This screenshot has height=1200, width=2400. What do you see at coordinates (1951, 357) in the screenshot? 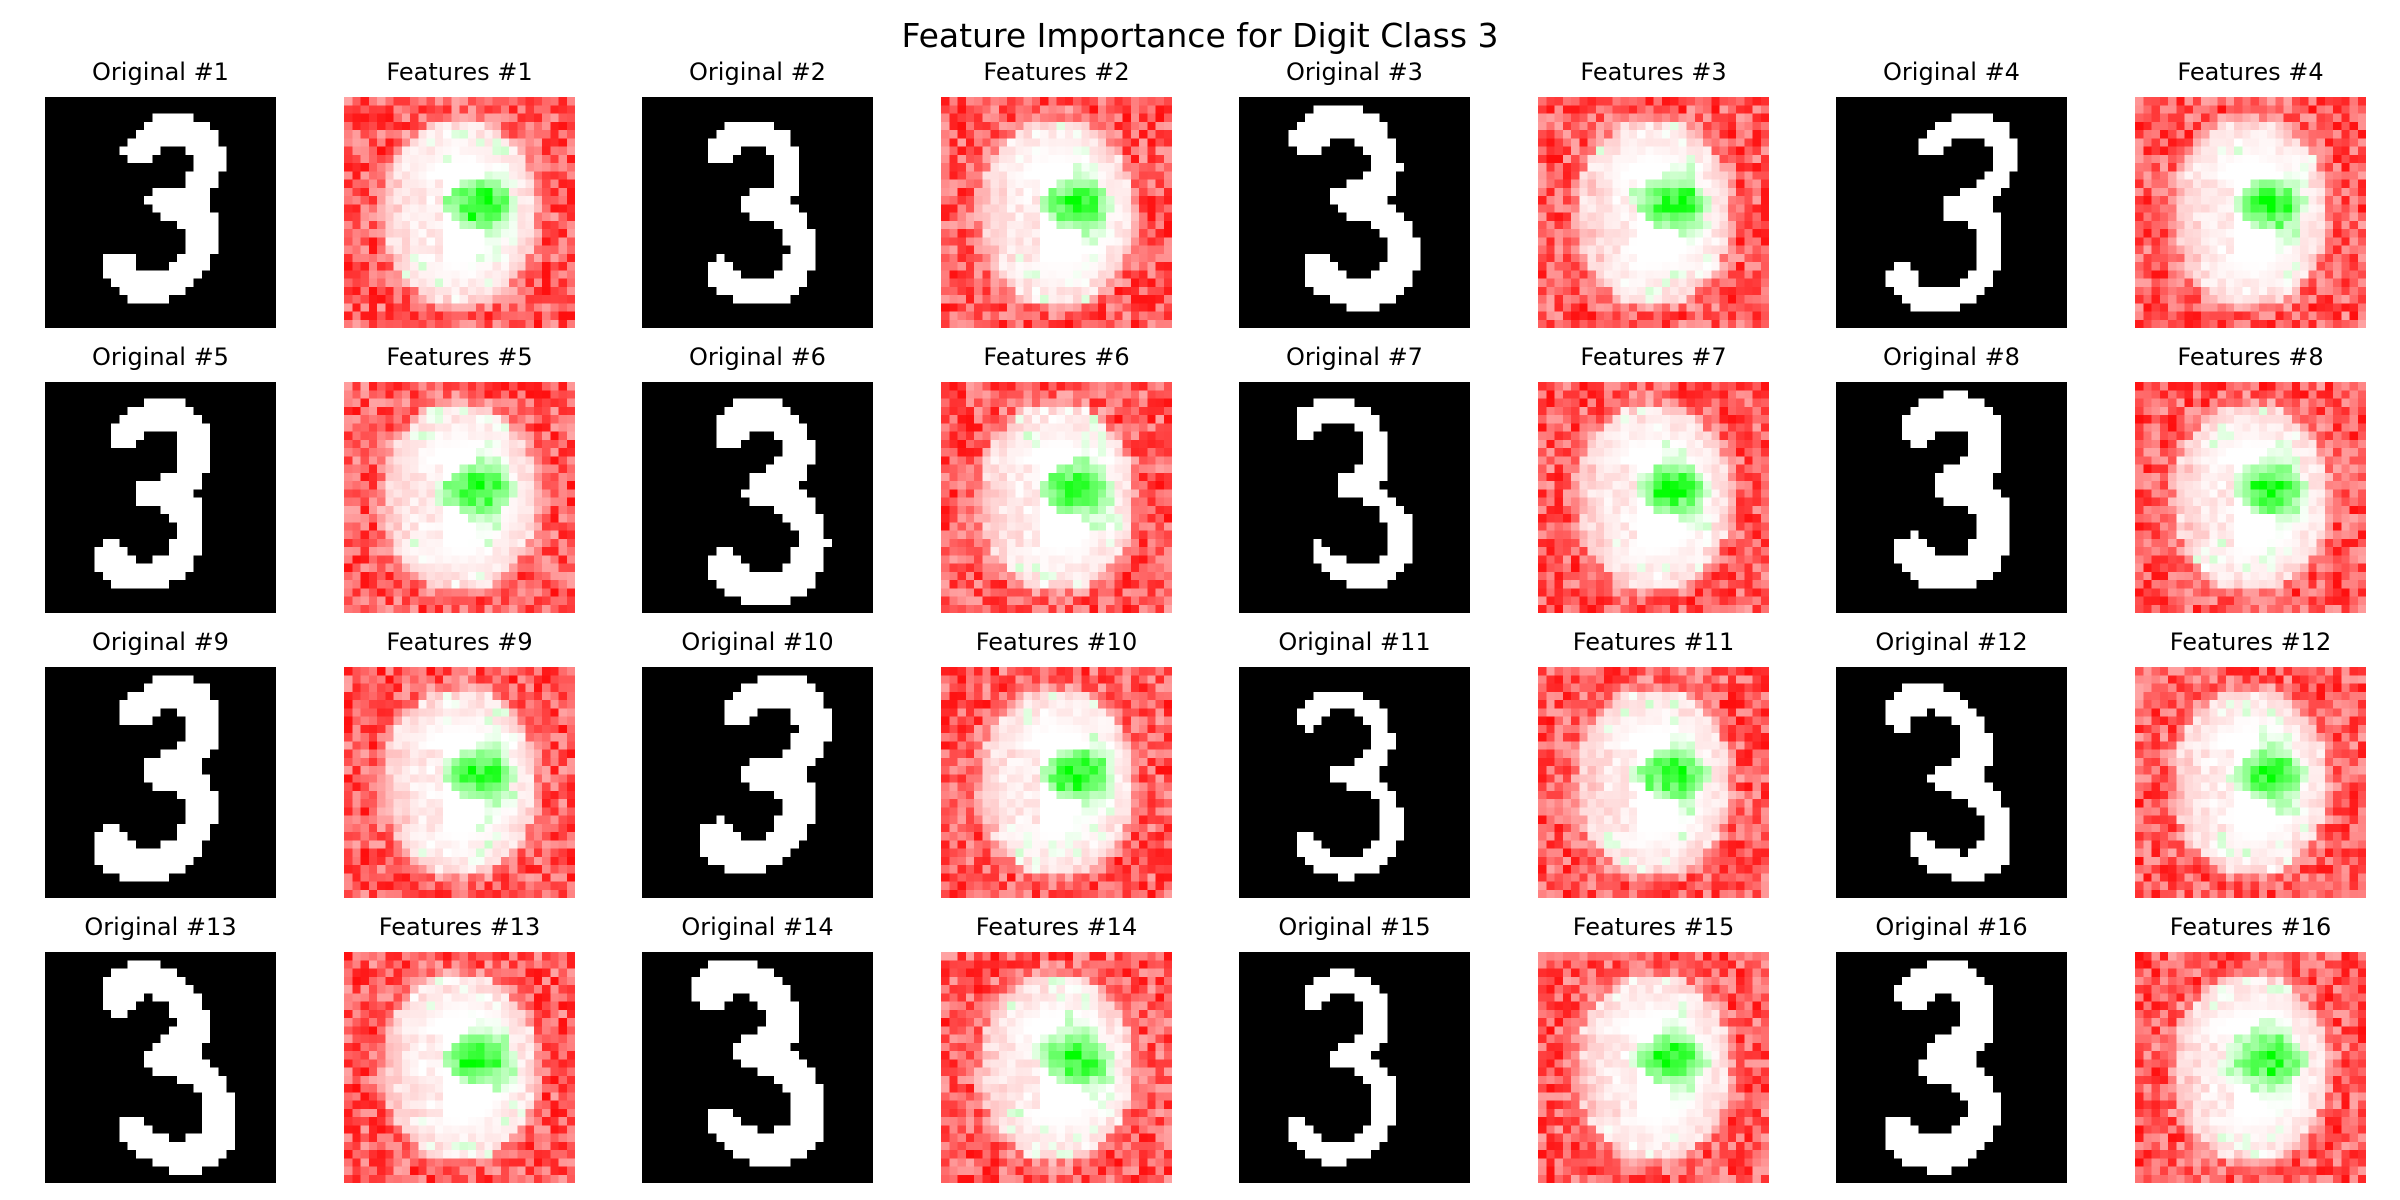
I see `panel-title: Original #8` at bounding box center [1951, 357].